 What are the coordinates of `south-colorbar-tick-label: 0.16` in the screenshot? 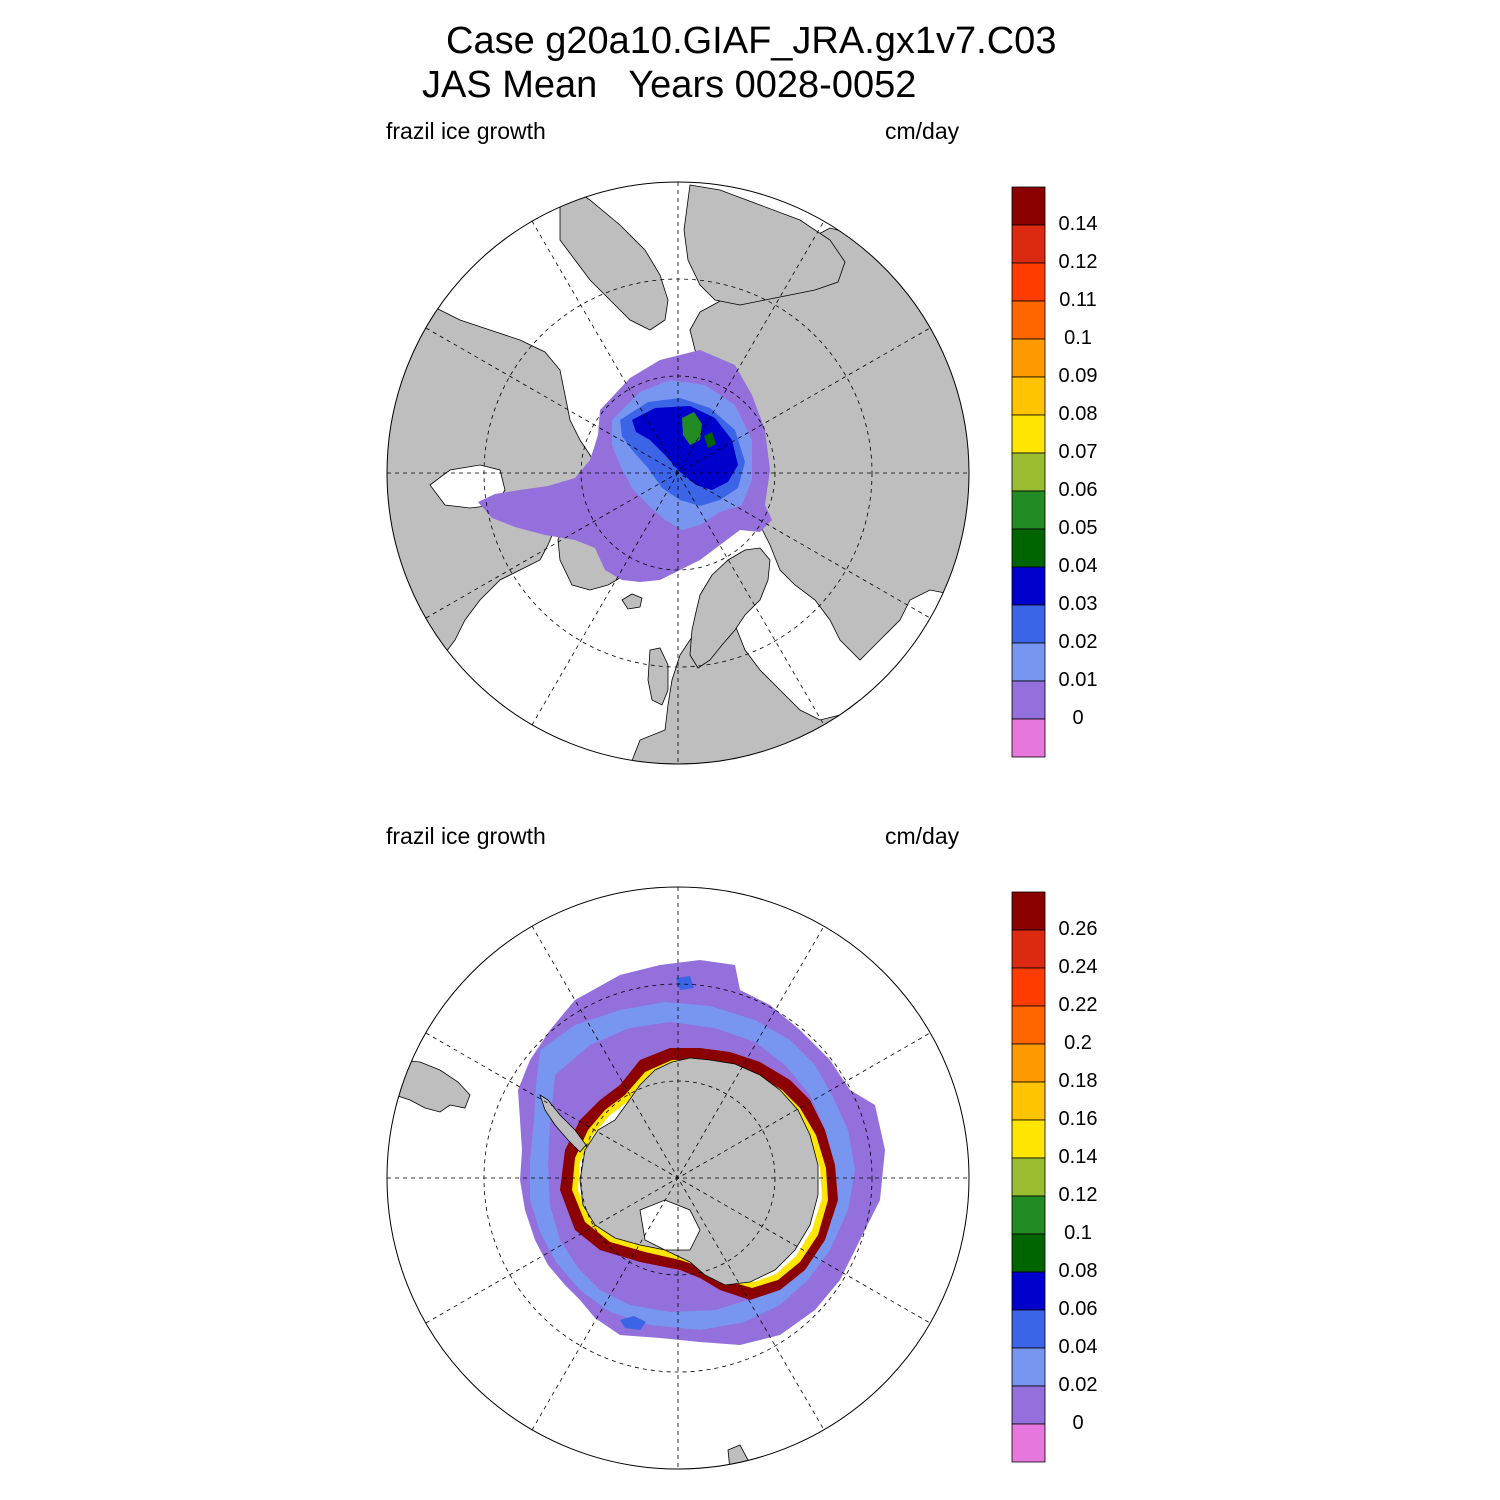 It's located at (1078, 1119).